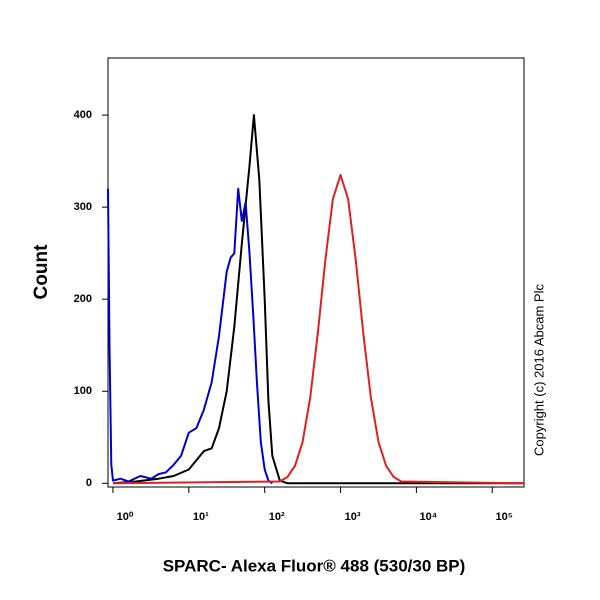 This screenshot has height=600, width=600. What do you see at coordinates (190, 336) in the screenshot?
I see `histogram-line` at bounding box center [190, 336].